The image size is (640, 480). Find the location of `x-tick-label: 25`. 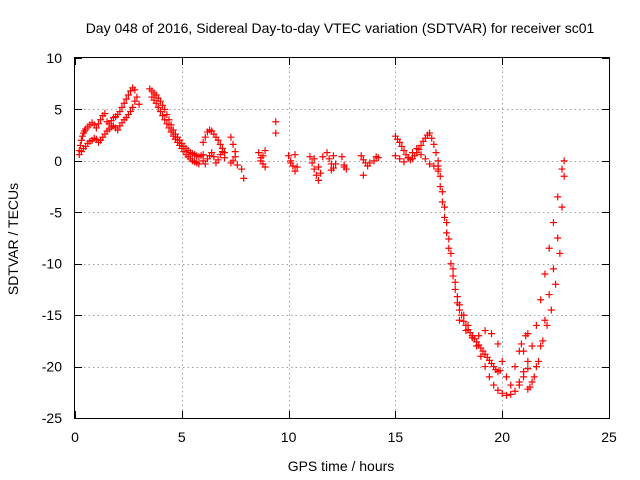

x-tick-label: 25 is located at coordinates (609, 437).